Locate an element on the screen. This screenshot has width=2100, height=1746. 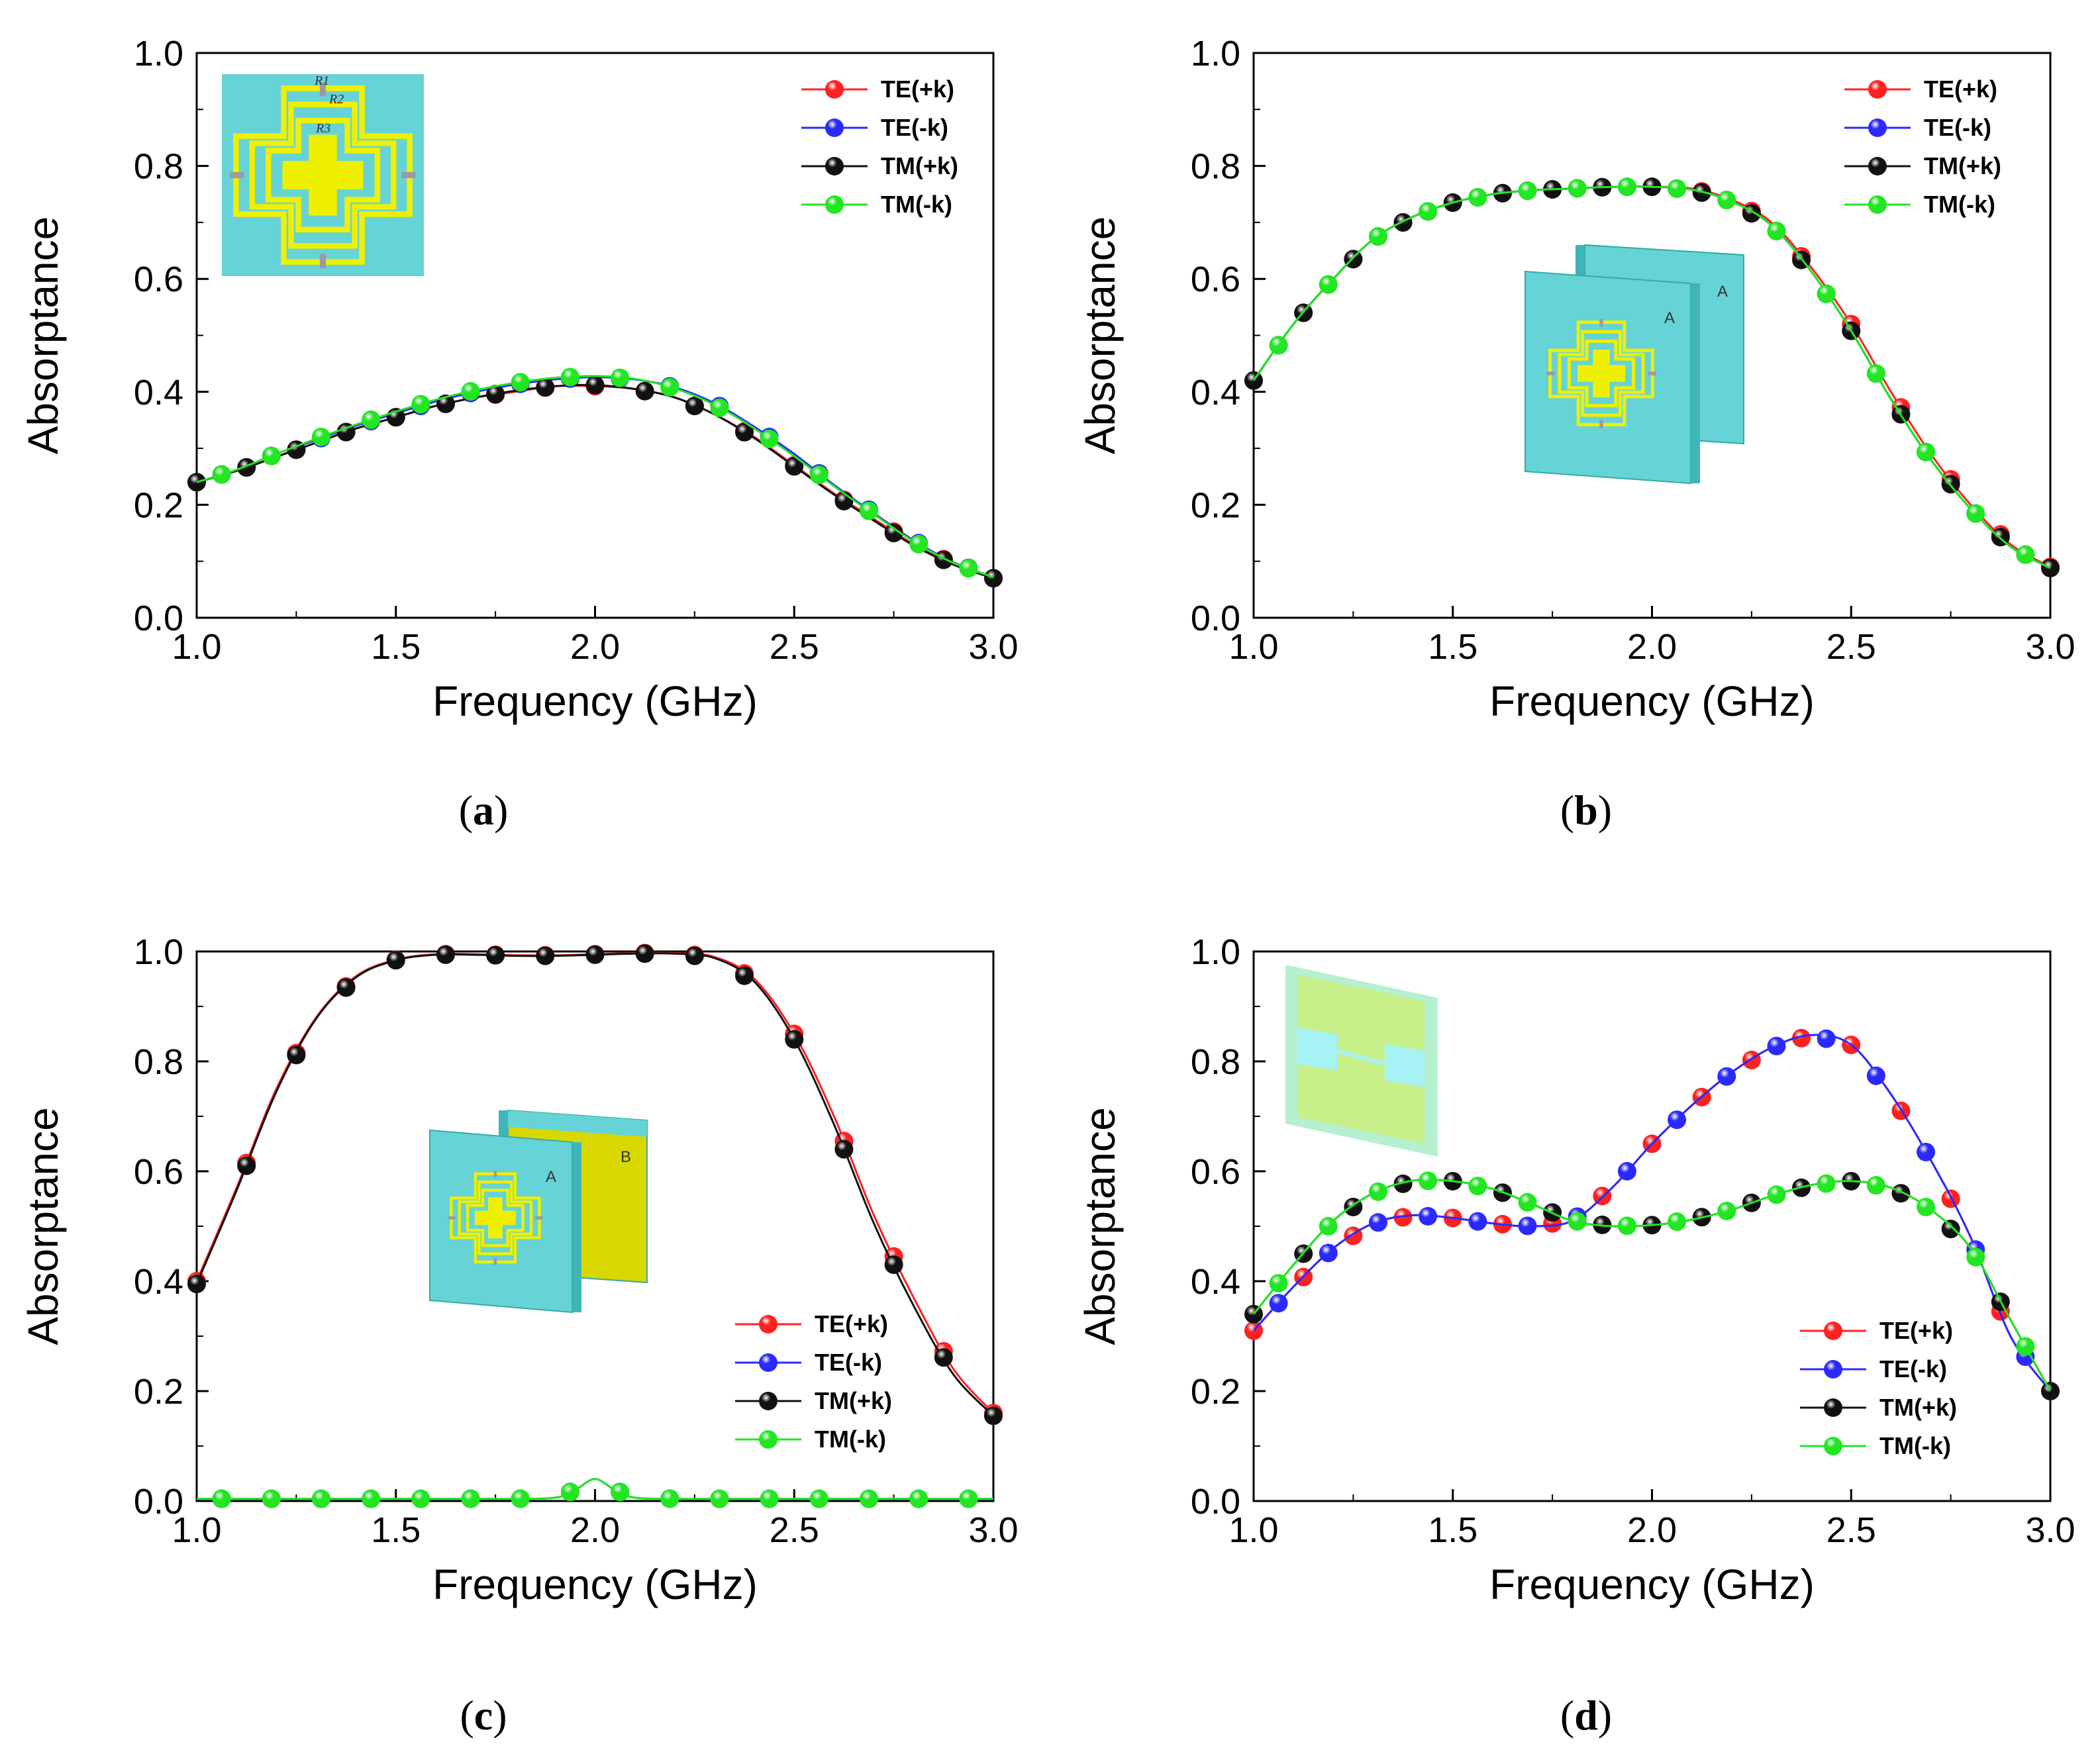
front-layer-label: A is located at coordinates (1670, 318).